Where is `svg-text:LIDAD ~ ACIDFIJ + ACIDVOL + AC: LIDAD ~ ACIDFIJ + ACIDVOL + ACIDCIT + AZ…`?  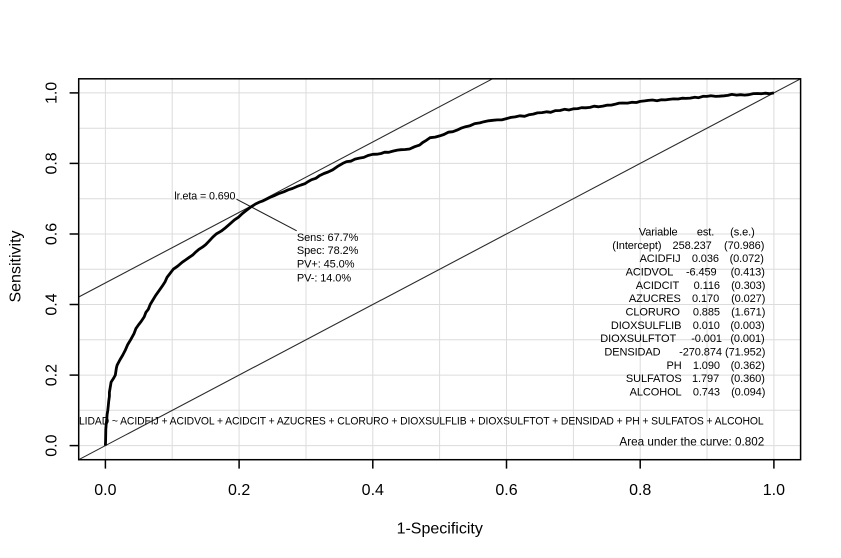
svg-text:LIDAD ~ ACIDFIJ + ACIDVOL + AC: LIDAD ~ ACIDFIJ + ACIDVOL + ACIDCIT + AZ… is located at coordinates (421, 422).